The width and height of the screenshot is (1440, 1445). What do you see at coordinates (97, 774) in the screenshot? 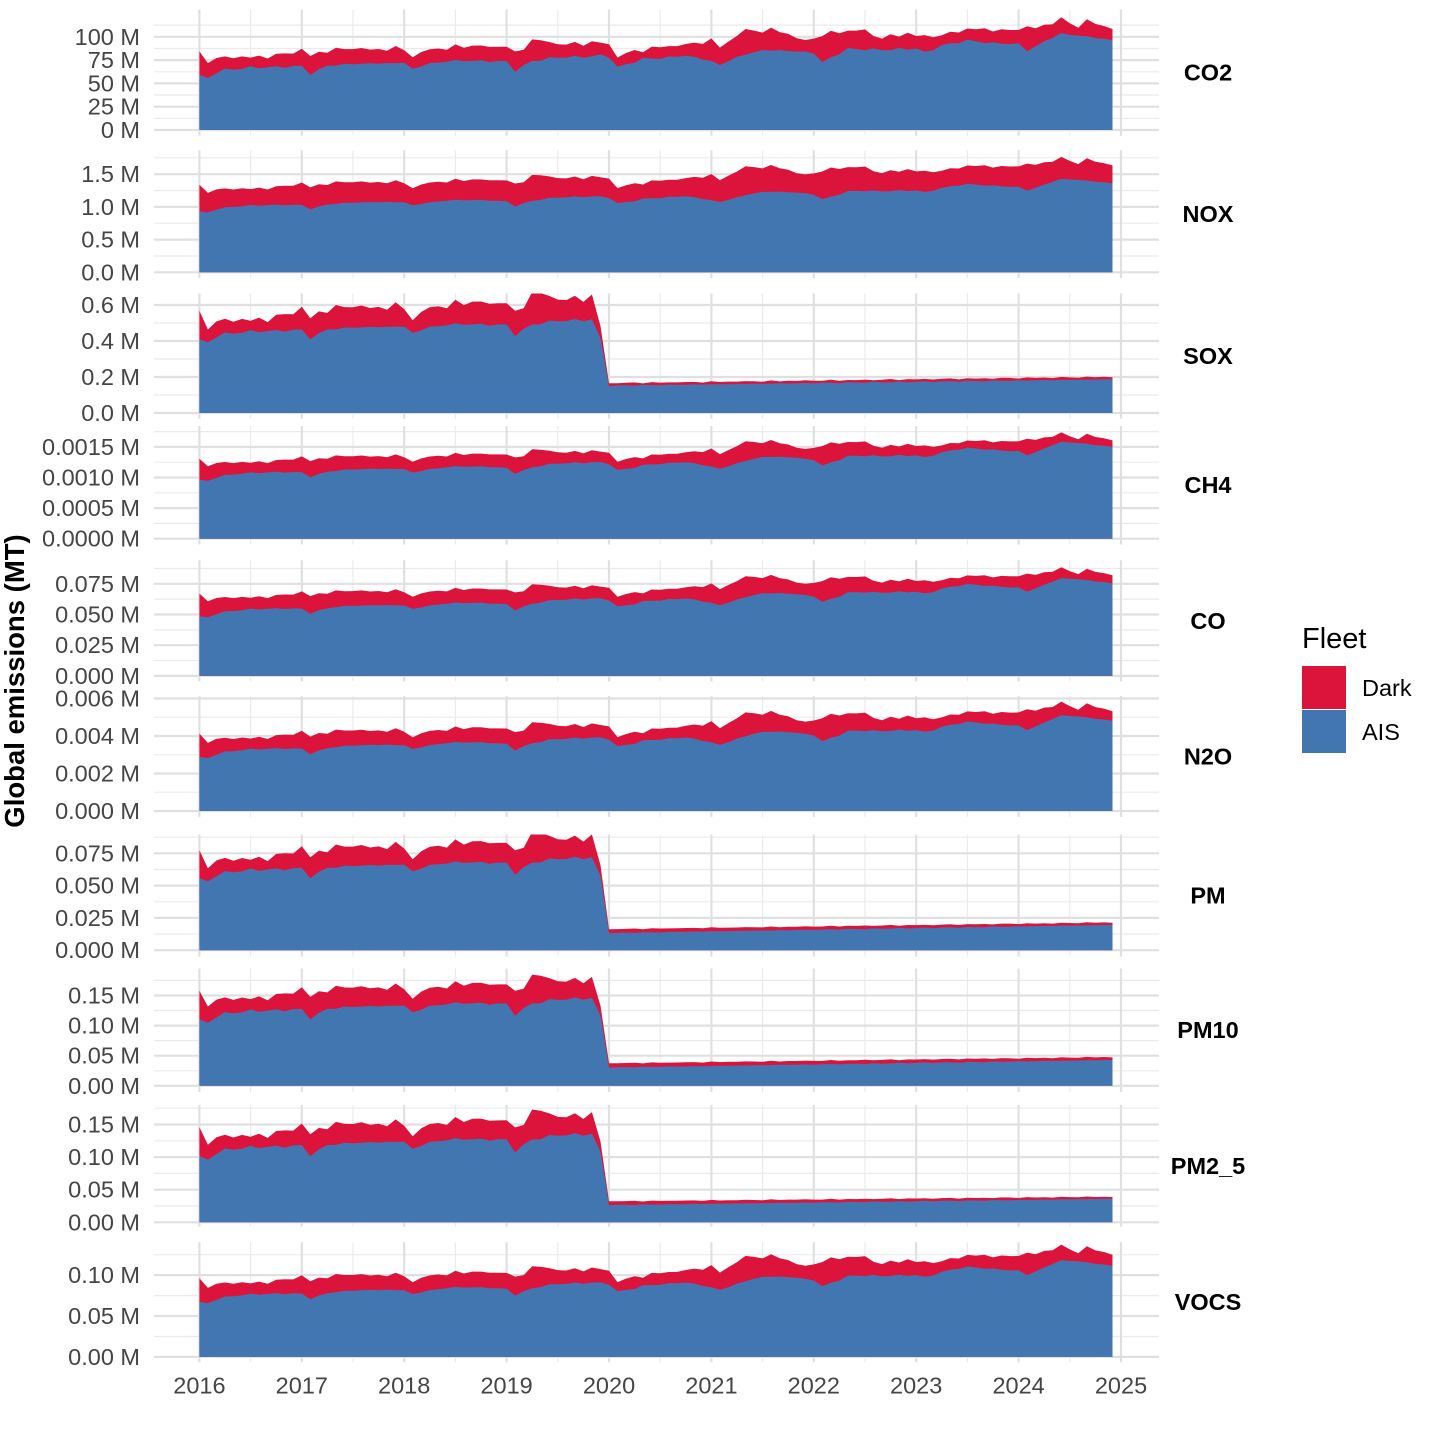
I see `svg-text: 0.002 M` at bounding box center [97, 774].